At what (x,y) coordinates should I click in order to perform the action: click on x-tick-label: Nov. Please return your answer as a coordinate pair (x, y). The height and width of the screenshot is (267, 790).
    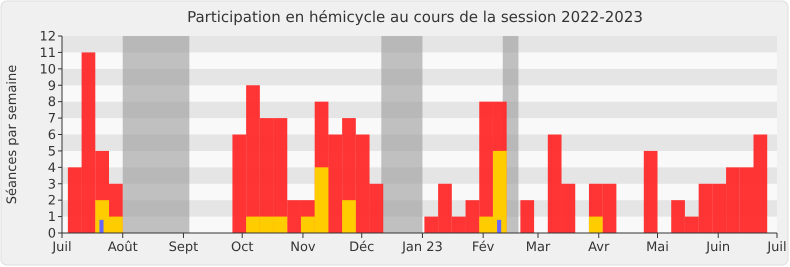
    Looking at the image, I should click on (303, 247).